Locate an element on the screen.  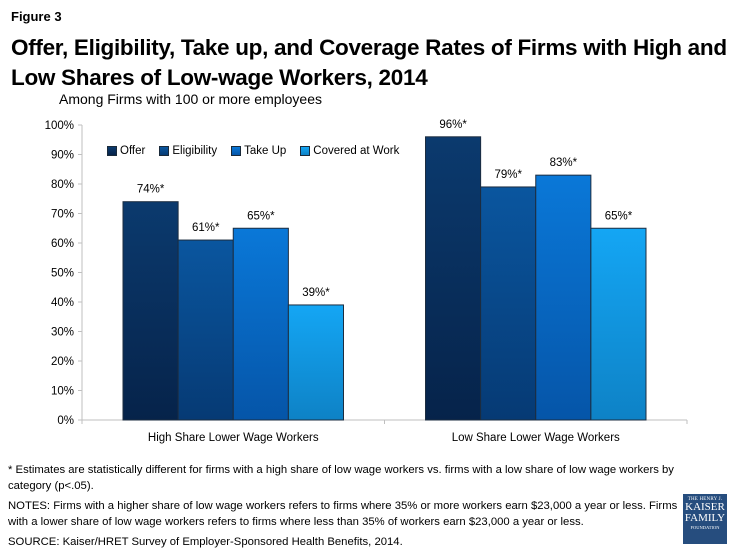
logo-line-3: FAMILY is located at coordinates (705, 518).